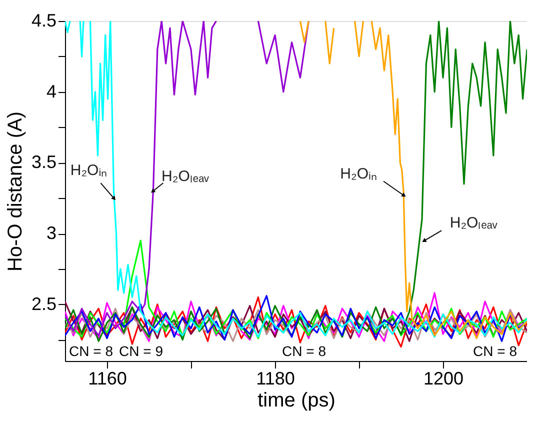 This screenshot has height=422, width=552. What do you see at coordinates (43, 162) in the screenshot?
I see `y-tick-label: 3.5` at bounding box center [43, 162].